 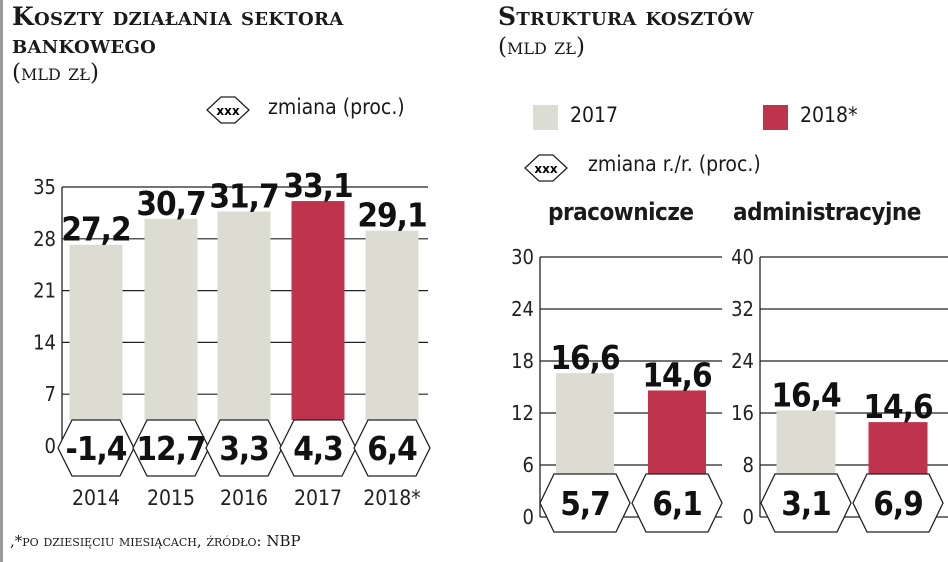 I want to click on bar-value-label: 16,4, so click(x=806, y=394).